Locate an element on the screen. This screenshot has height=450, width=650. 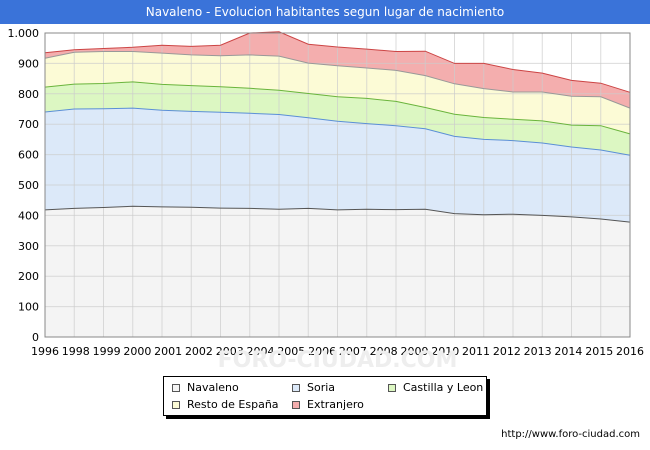
legend-swatch-resto-de-espana is located at coordinates (176, 405).